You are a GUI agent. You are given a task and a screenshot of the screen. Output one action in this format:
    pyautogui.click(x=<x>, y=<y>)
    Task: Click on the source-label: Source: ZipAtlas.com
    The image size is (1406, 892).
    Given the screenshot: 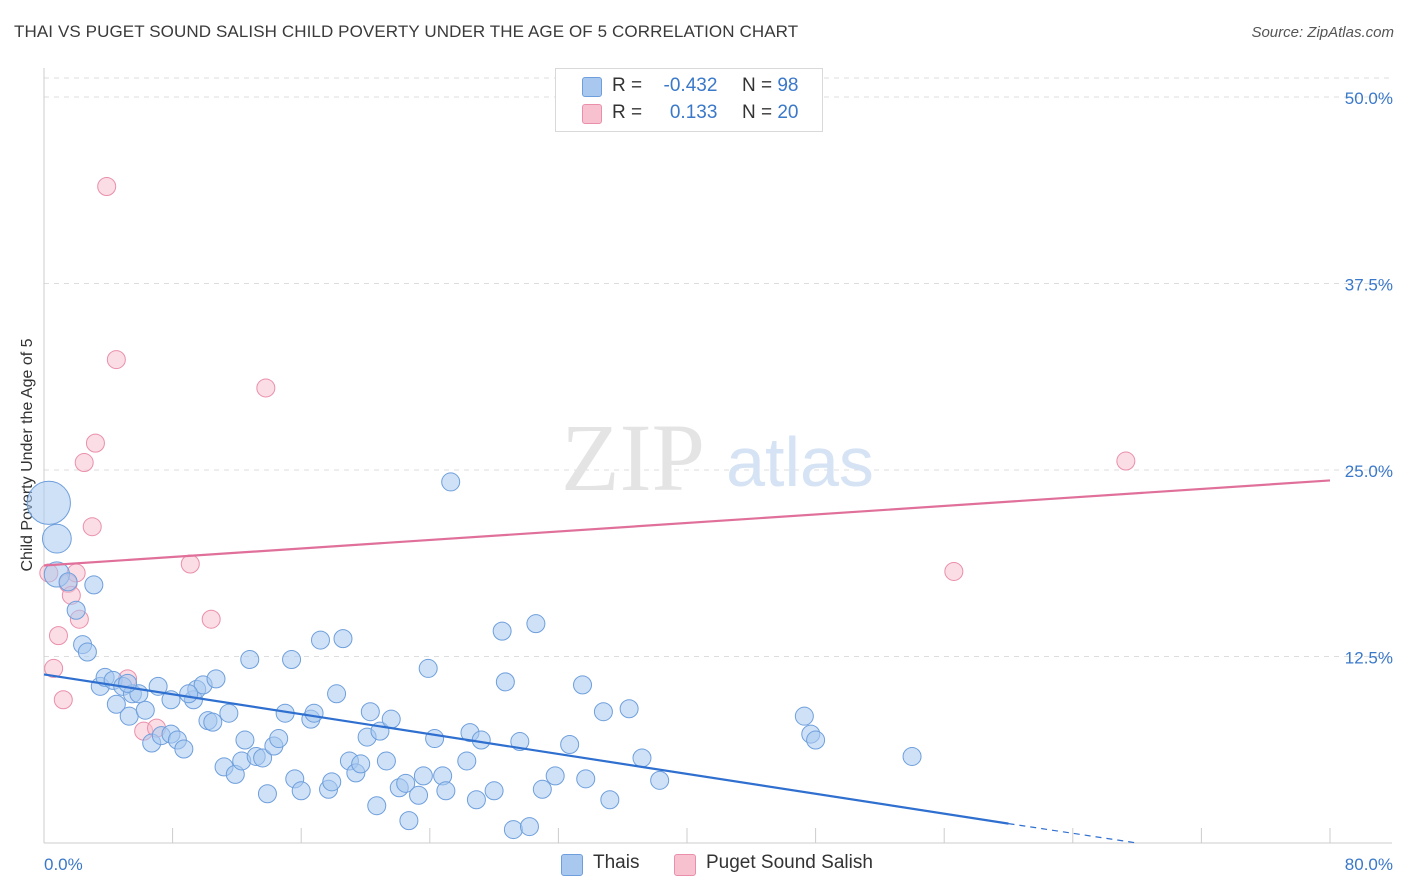 What is the action you would take?
    pyautogui.click(x=1322, y=32)
    